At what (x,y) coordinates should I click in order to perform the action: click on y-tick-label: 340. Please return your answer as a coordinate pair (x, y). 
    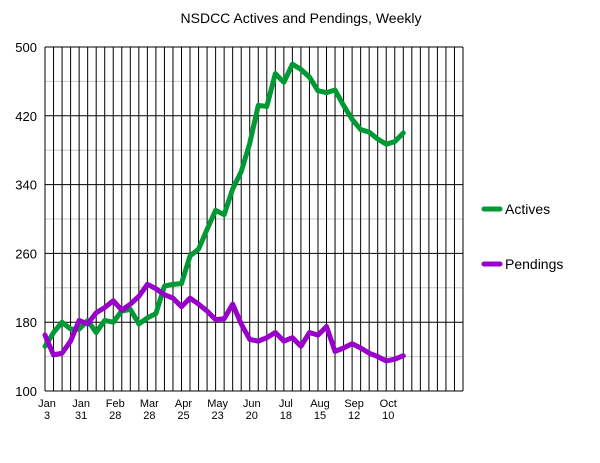
    Looking at the image, I should click on (26, 185).